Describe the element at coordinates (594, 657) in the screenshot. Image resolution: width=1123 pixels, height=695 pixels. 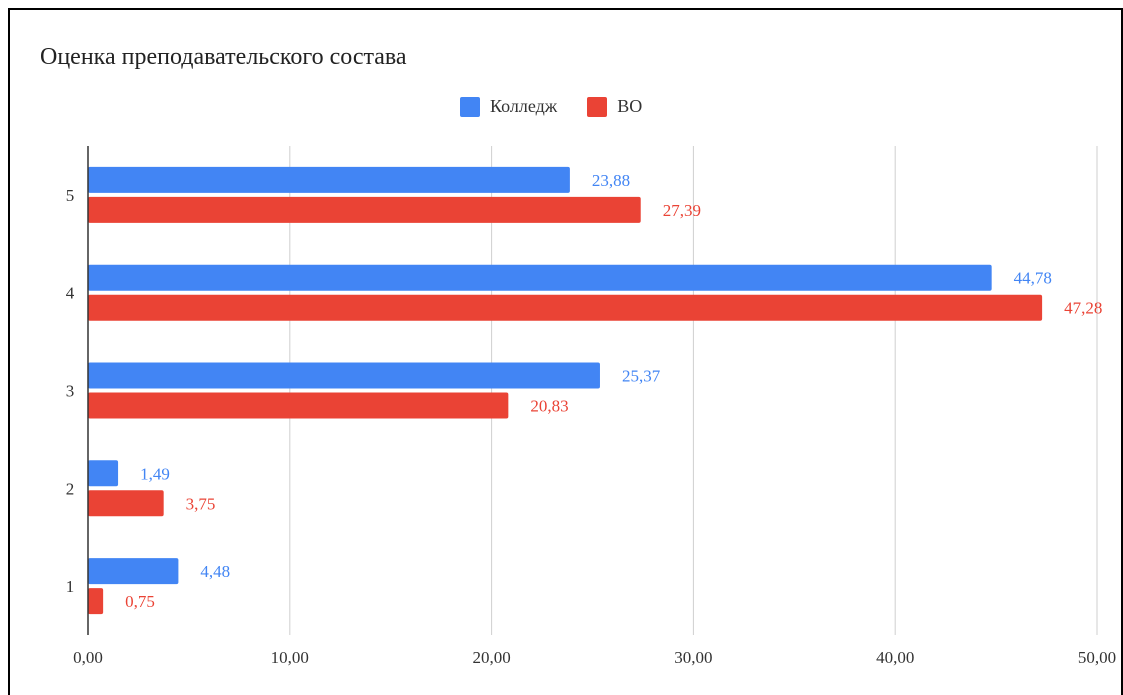
I see `x-axis: 0,00 10,00 20,00 30,00 40,00 50,00` at that location.